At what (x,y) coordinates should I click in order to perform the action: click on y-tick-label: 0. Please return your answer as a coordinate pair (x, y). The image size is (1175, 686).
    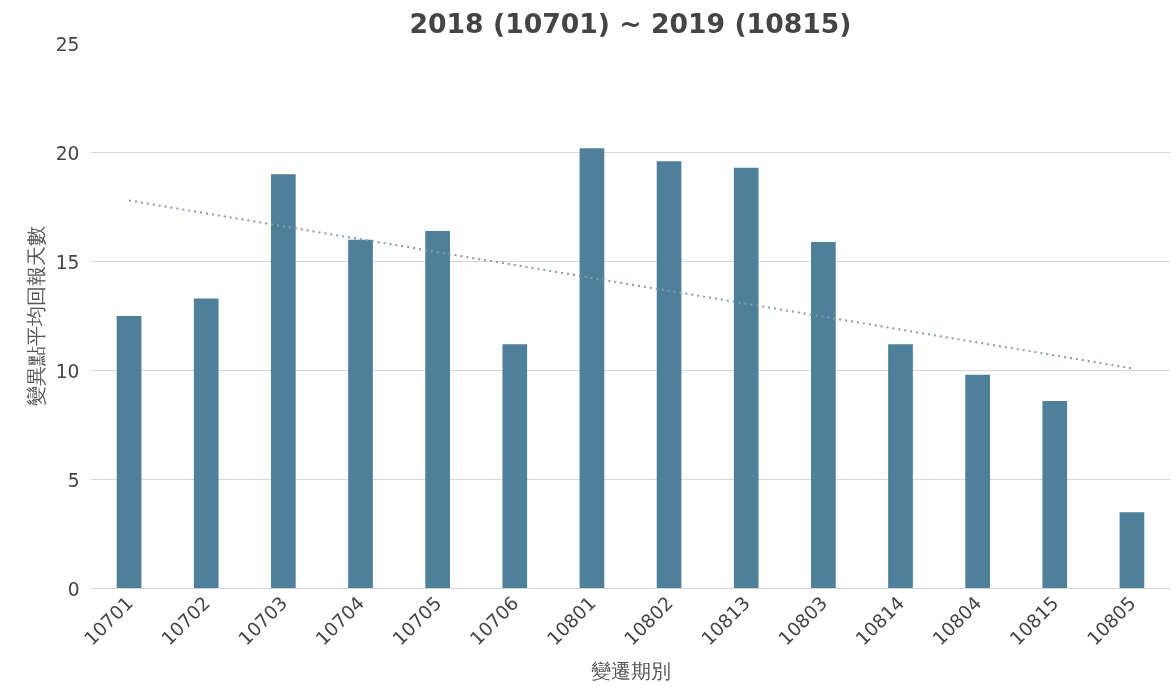
    Looking at the image, I should click on (73, 589).